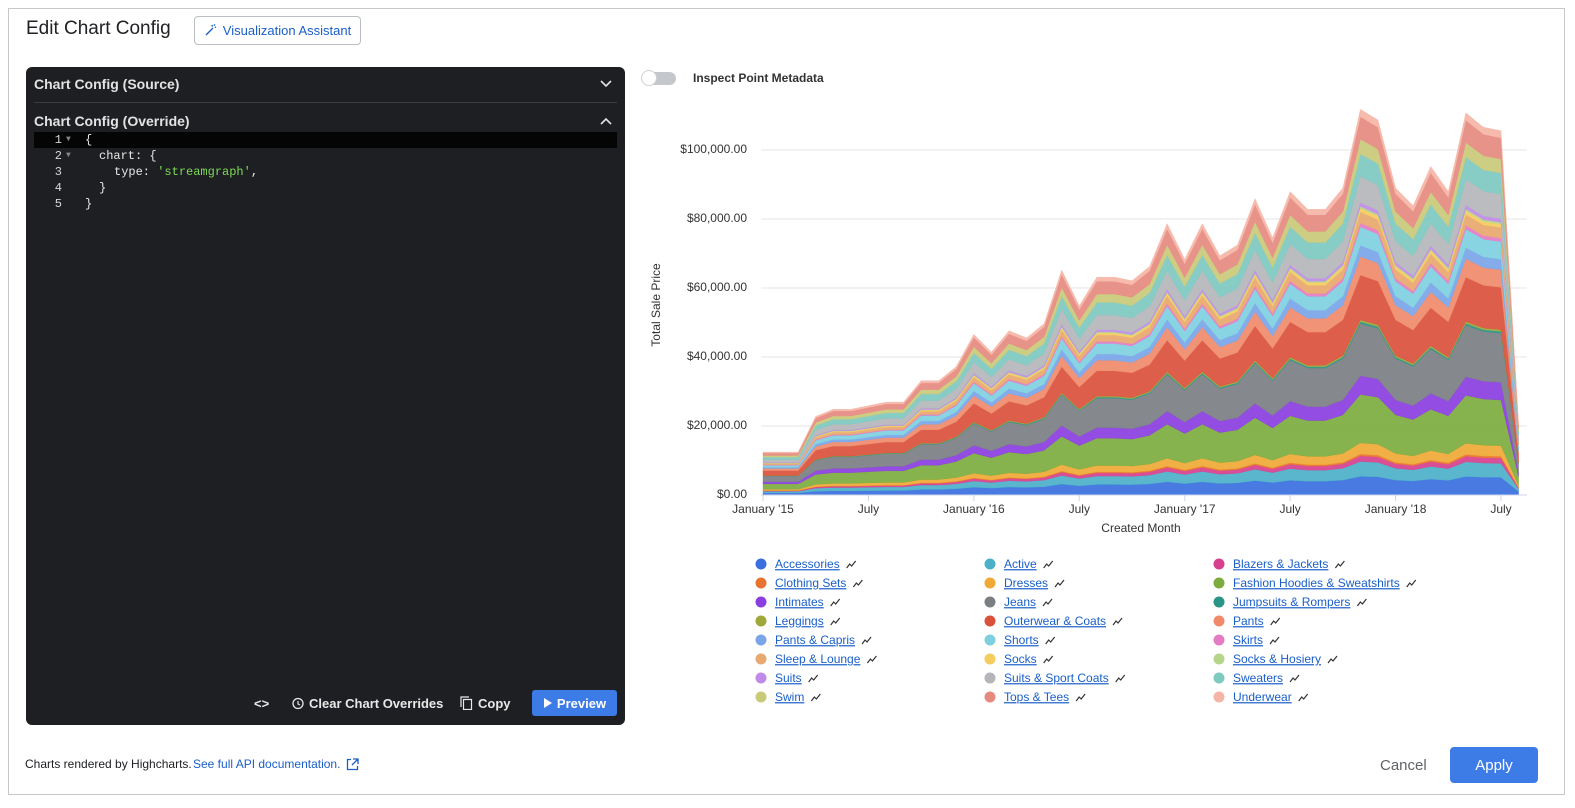  I want to click on metadata-toggle, so click(657, 78).